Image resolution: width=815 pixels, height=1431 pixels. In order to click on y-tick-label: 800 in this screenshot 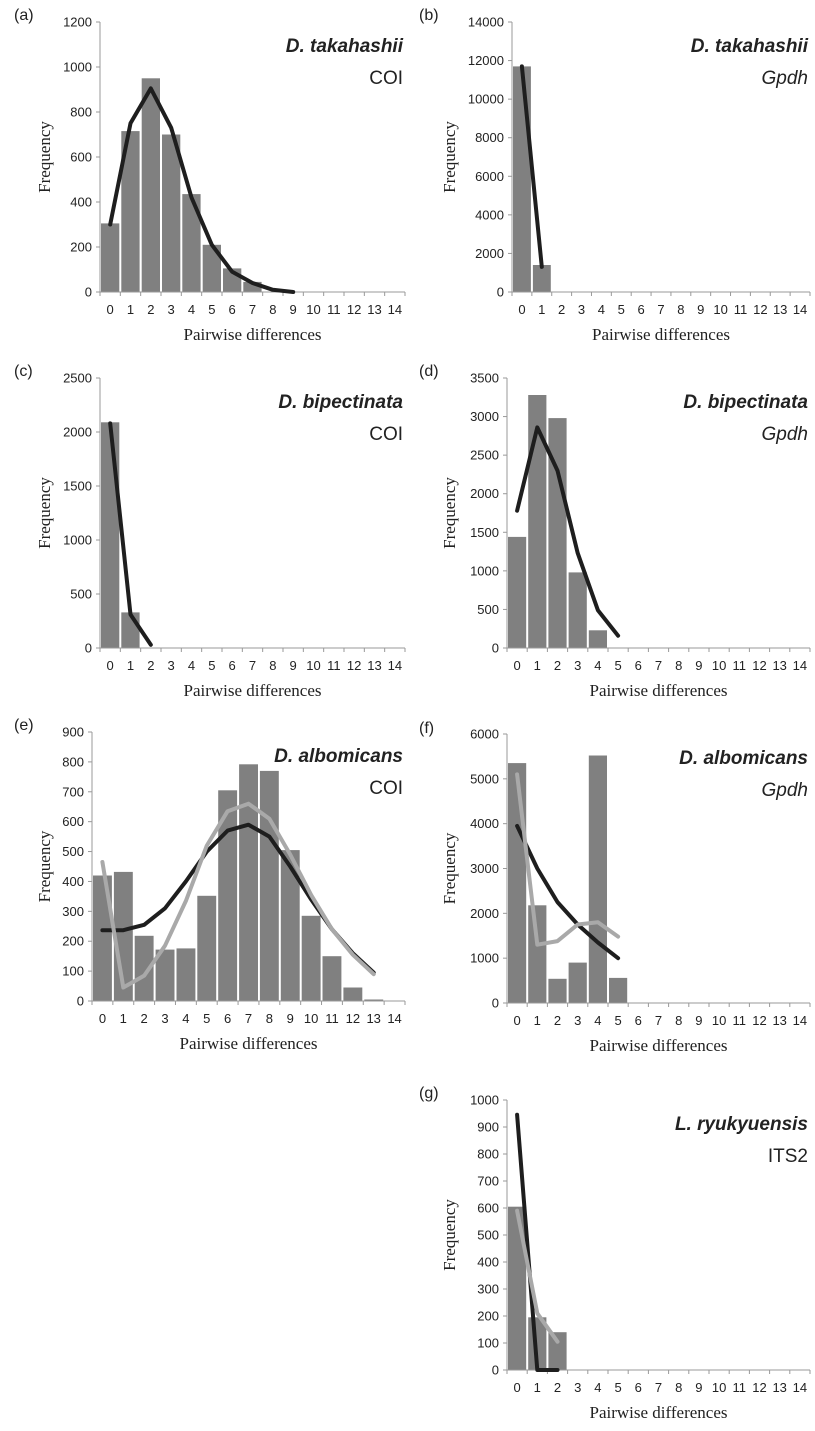, I will do `click(488, 1154)`.